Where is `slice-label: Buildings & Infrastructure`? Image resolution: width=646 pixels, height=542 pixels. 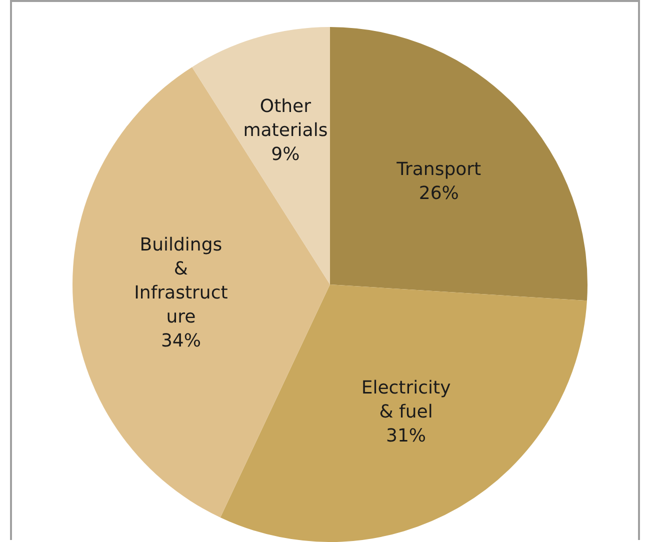
slice-label: Buildings & Infrastructure is located at coordinates (181, 281).